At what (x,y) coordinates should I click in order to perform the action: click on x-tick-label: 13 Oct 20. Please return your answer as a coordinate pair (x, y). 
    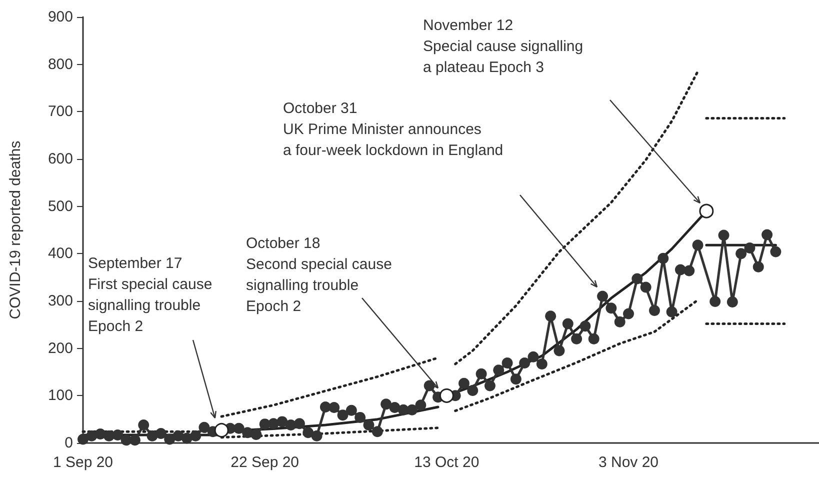
    Looking at the image, I should click on (447, 462).